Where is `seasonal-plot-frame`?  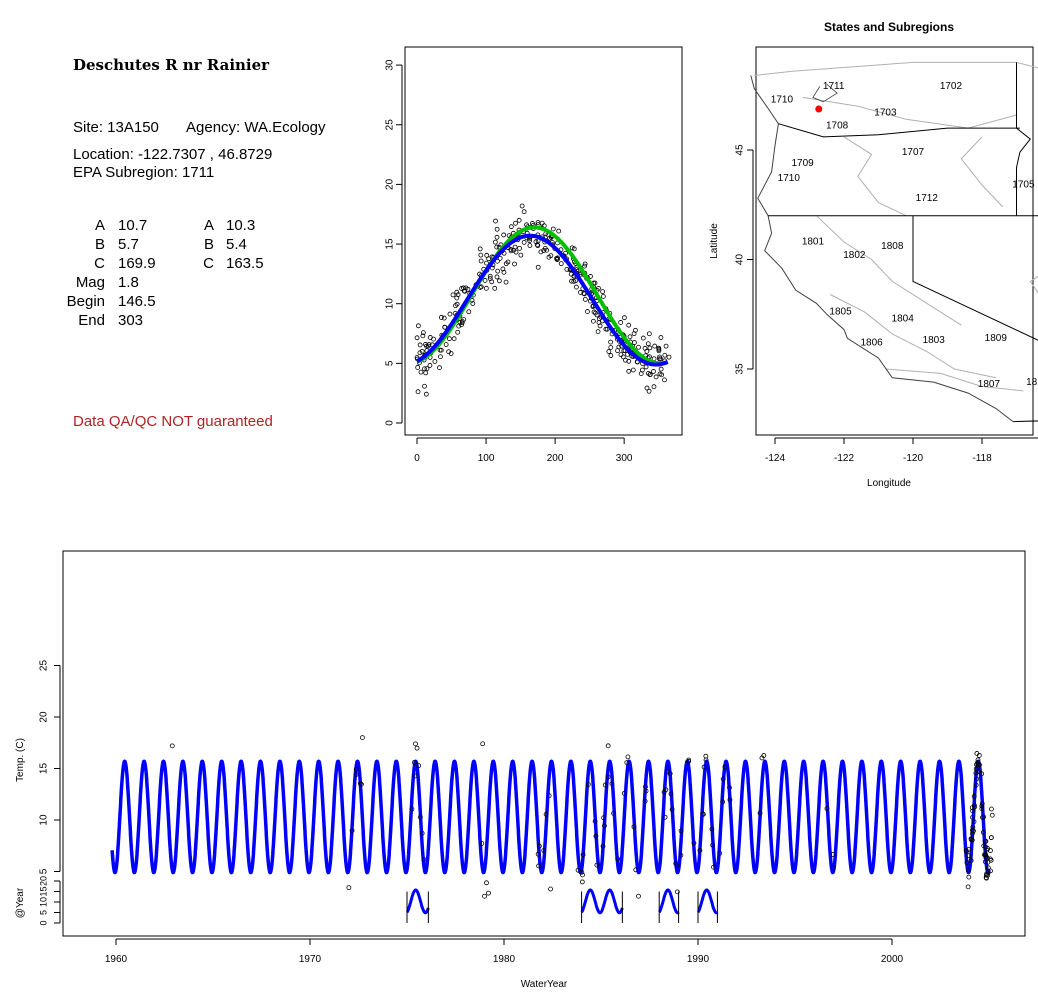
seasonal-plot-frame is located at coordinates (543, 241).